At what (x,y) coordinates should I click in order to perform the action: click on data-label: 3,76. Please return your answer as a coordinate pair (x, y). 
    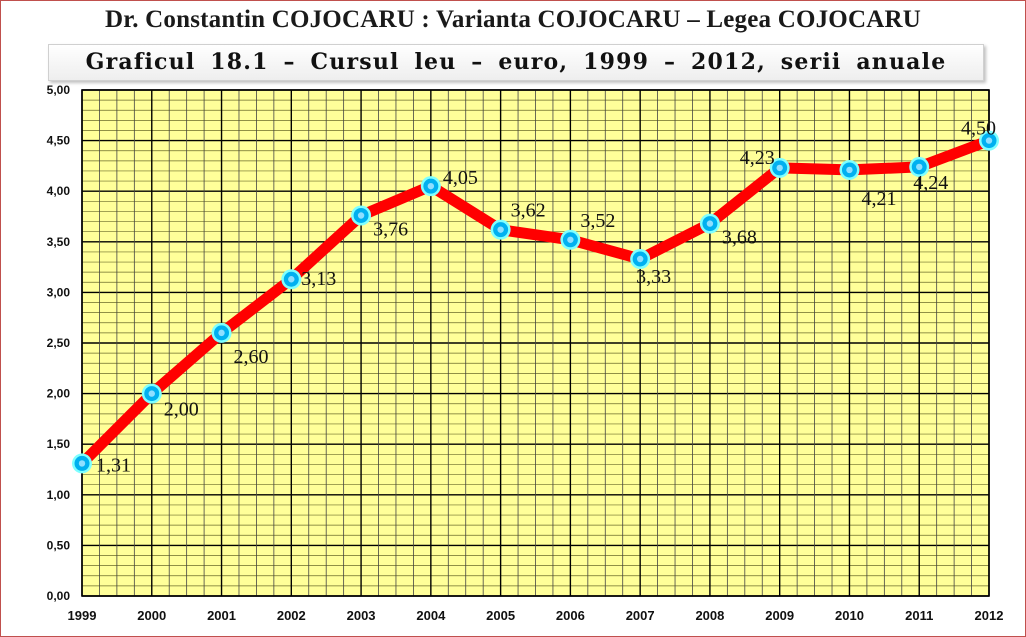
    Looking at the image, I should click on (390, 229).